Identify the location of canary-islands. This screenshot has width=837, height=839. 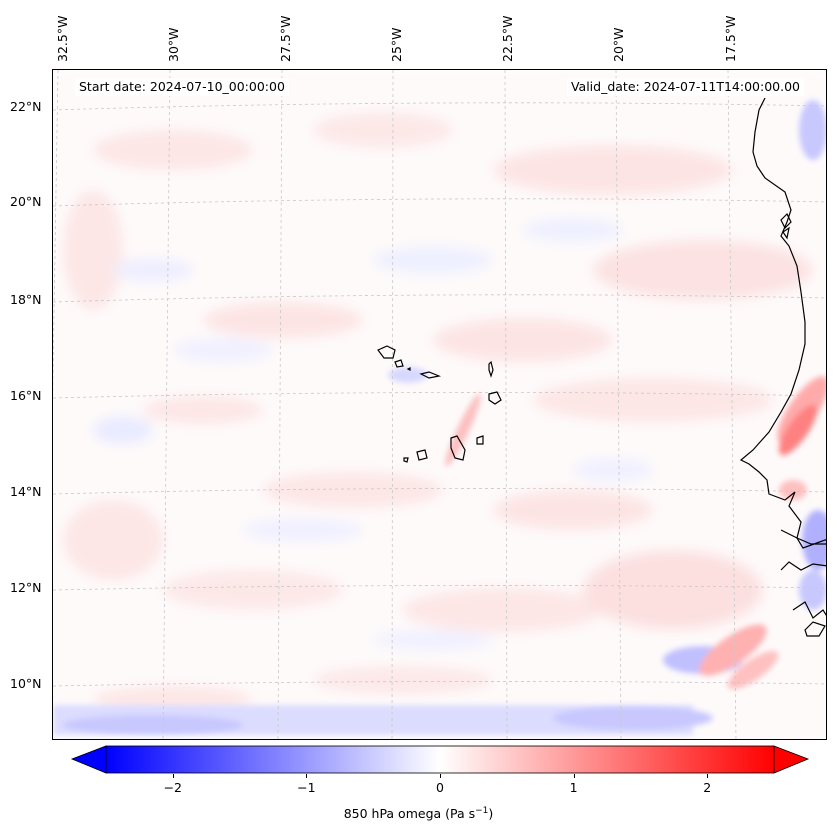
(786, 226).